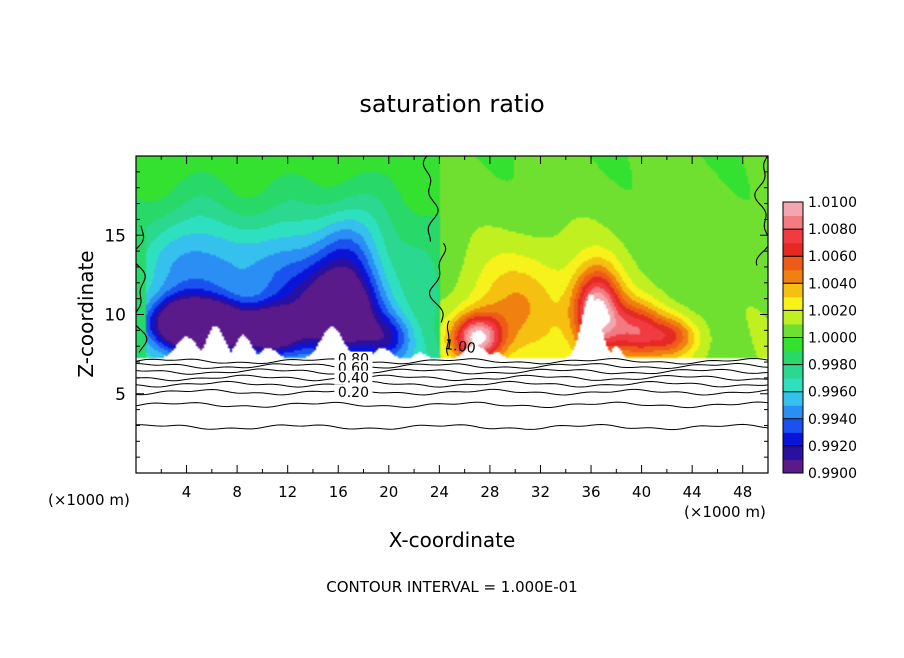 The height and width of the screenshot is (658, 904). Describe the element at coordinates (86, 313) in the screenshot. I see `y-axis-label: Z-coordinate` at that location.